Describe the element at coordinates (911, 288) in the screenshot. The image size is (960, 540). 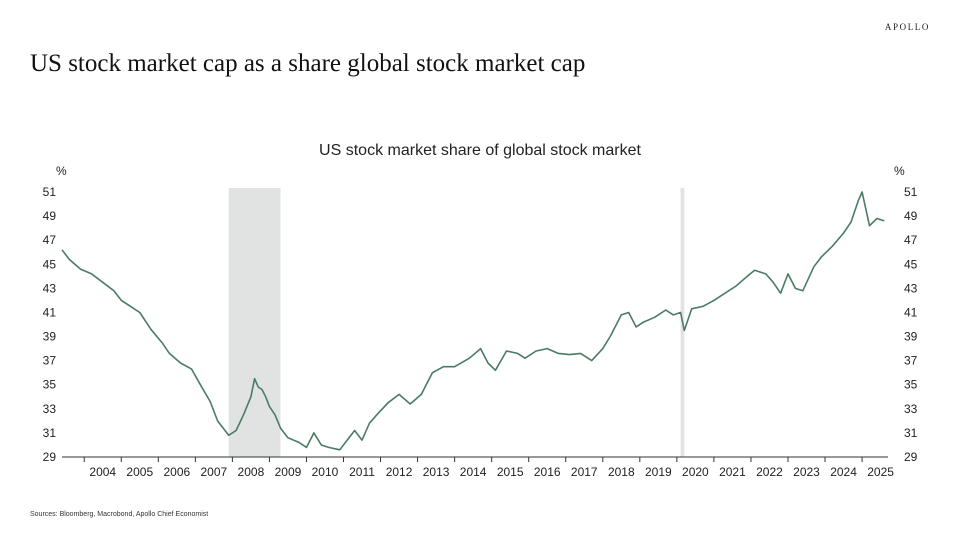
I see `y-tick-right-43: 43` at that location.